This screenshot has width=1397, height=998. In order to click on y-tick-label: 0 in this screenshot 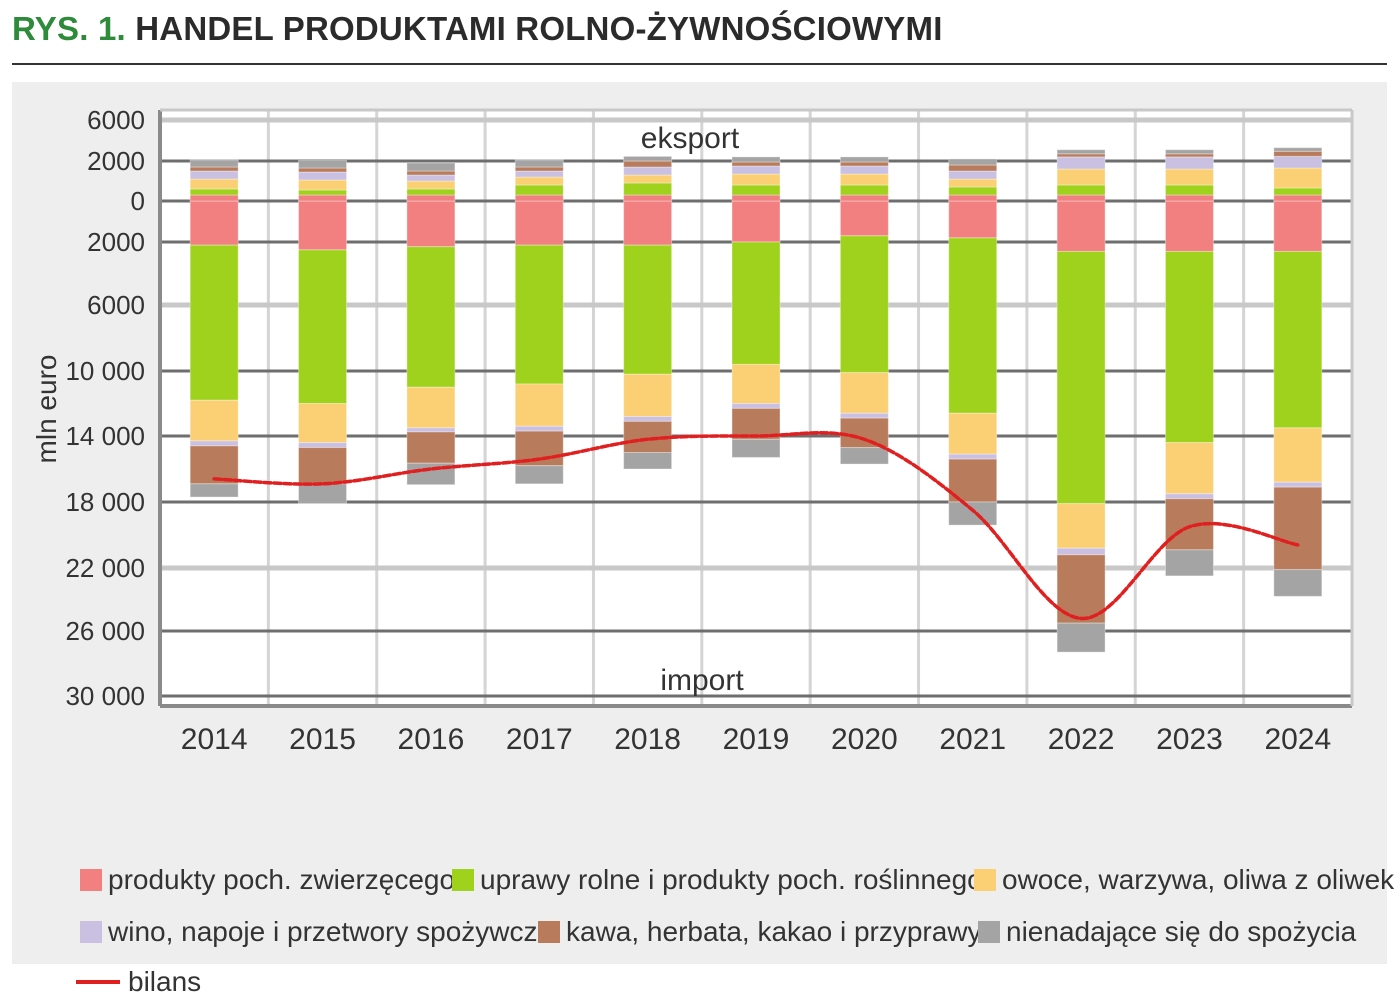, I will do `click(138, 201)`.